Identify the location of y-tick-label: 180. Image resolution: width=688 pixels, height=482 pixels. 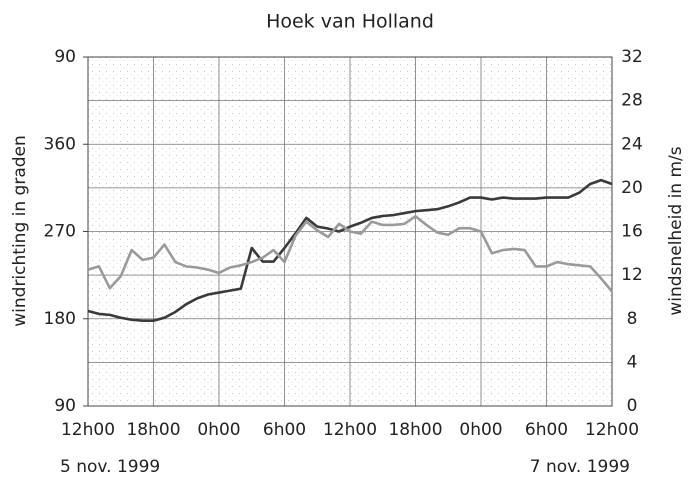
(60, 319).